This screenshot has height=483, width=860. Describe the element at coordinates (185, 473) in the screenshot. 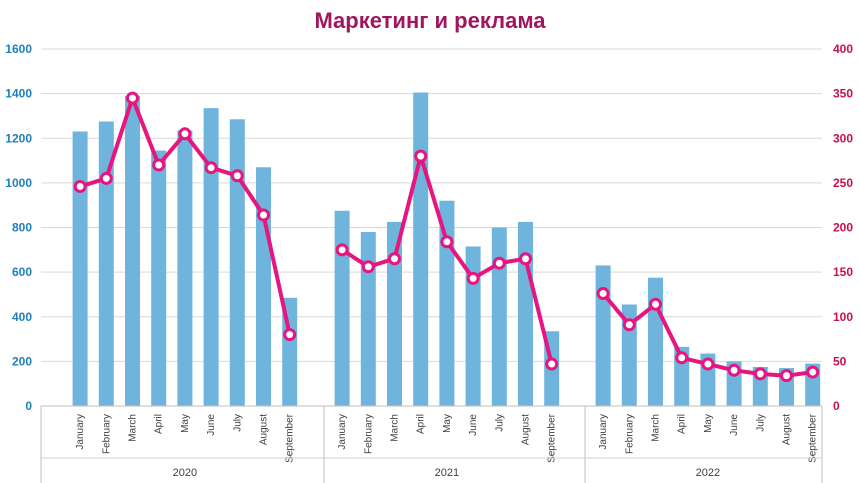

I see `year-label: 2020` at that location.